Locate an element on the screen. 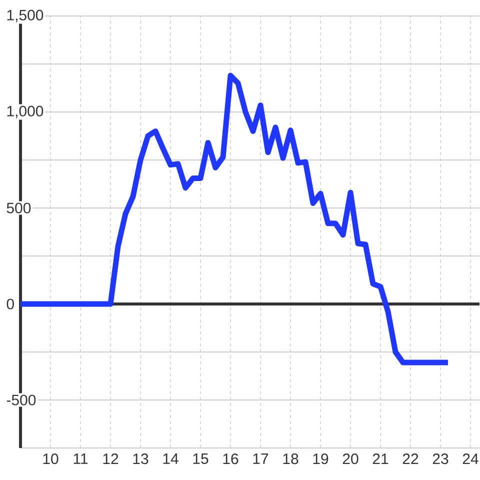 The height and width of the screenshot is (480, 480). x-tick-label: 21 is located at coordinates (380, 459).